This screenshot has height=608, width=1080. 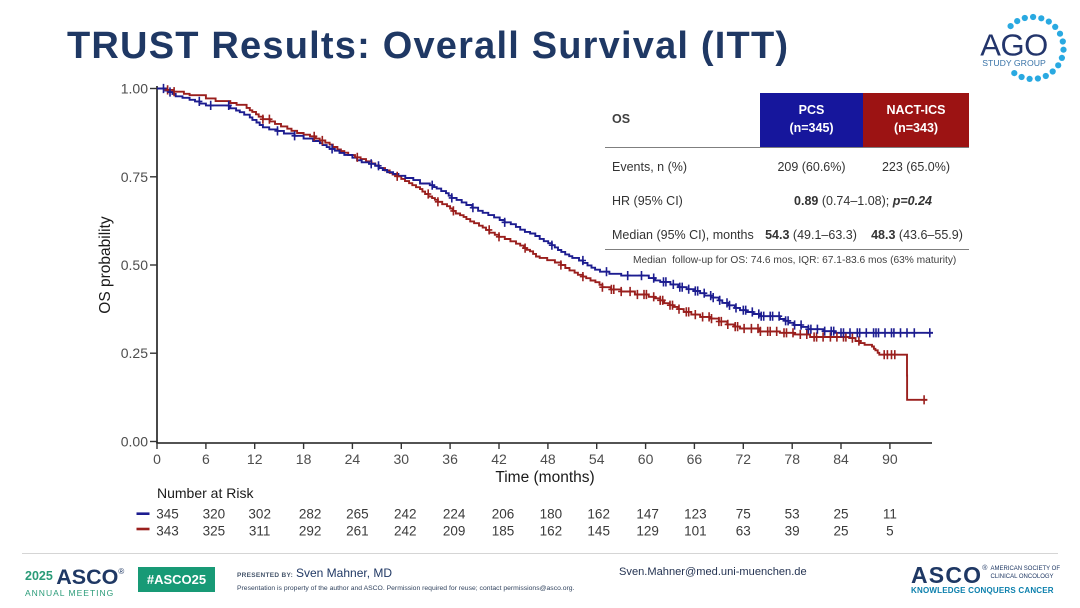 What do you see at coordinates (503, 531) in the screenshot?
I see `svg-text: 185` at bounding box center [503, 531].